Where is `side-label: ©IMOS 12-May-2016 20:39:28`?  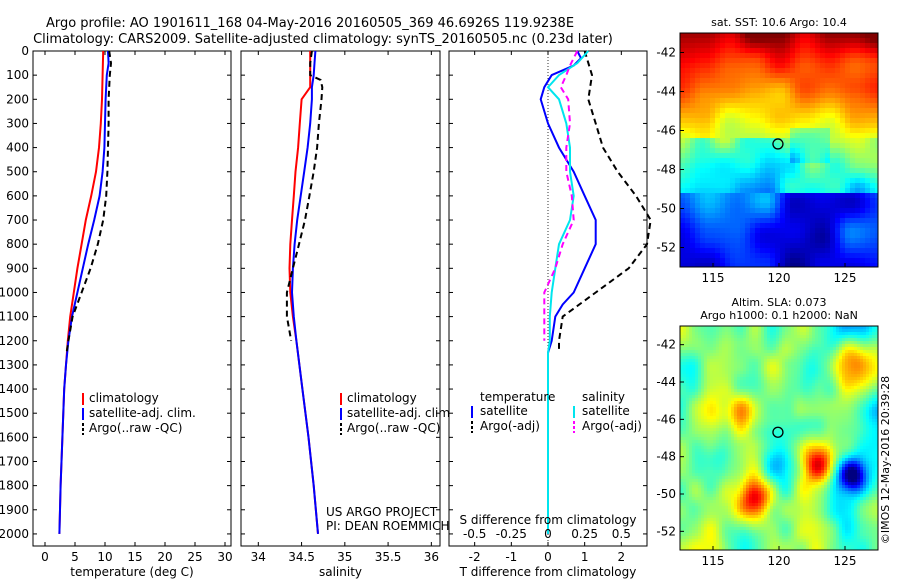 side-label: ©IMOS 12-May-2016 20:39:28 is located at coordinates (885, 460).